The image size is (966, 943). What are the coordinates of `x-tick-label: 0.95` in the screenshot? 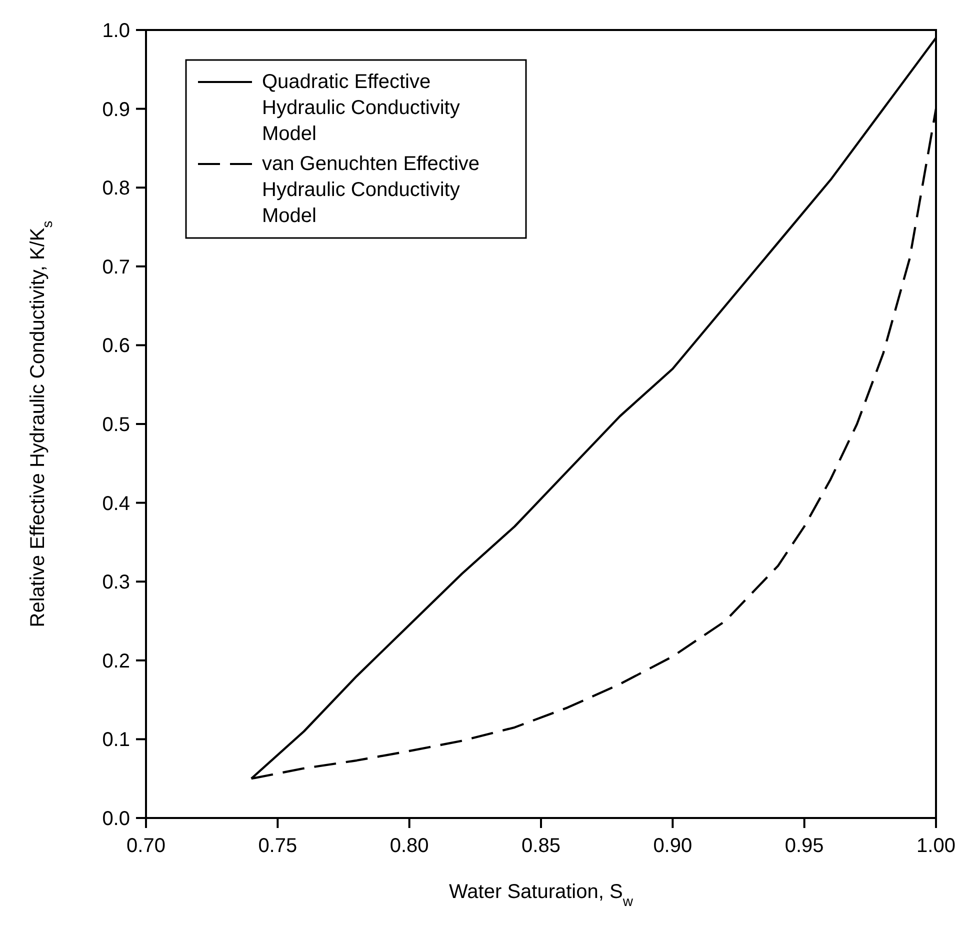 It's located at (804, 846).